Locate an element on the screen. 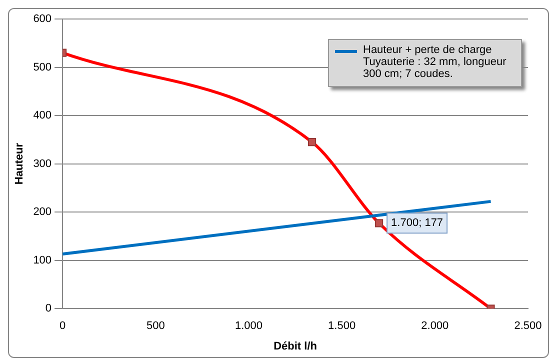  x-tick-label: 0 is located at coordinates (62, 326).